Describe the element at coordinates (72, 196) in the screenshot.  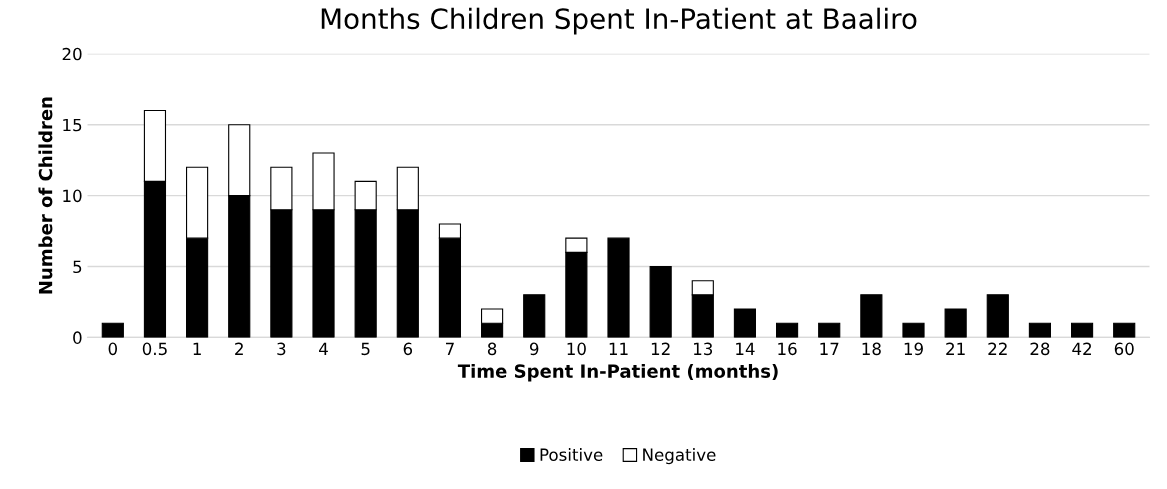
I see `y-tick-label: 10` at that location.